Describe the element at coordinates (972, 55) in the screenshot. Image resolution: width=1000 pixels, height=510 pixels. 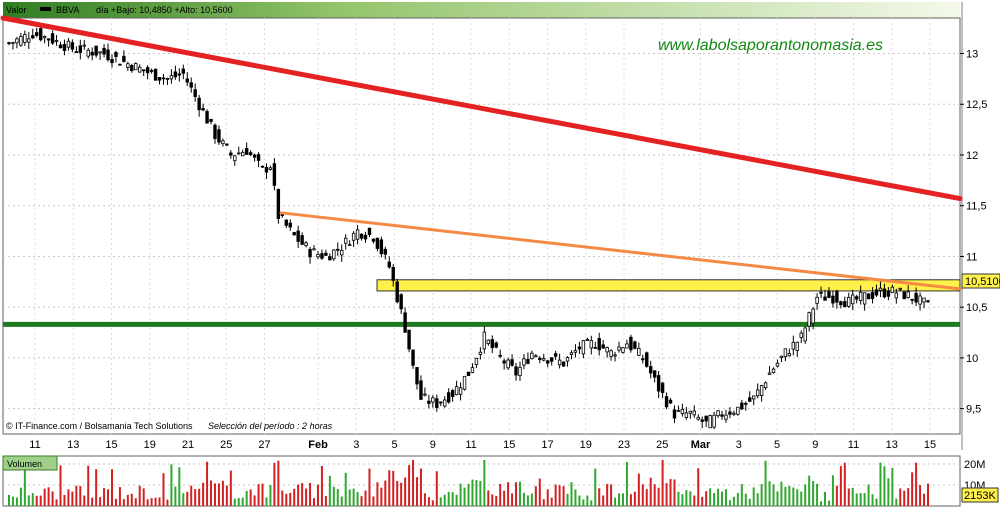
I see `y-tick-label: 13` at that location.